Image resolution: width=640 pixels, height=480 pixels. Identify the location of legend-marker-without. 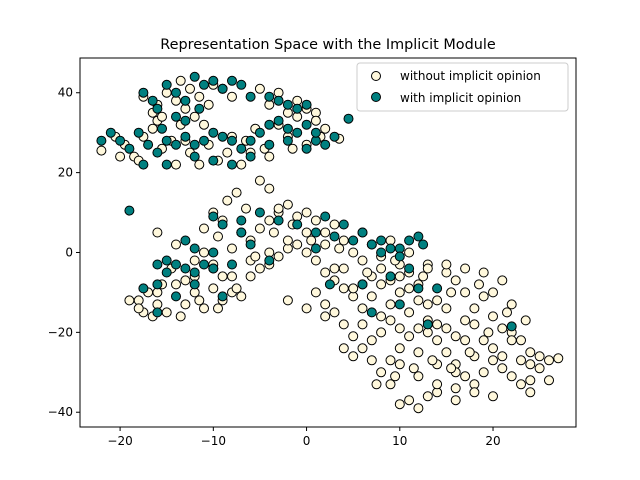
(376, 76).